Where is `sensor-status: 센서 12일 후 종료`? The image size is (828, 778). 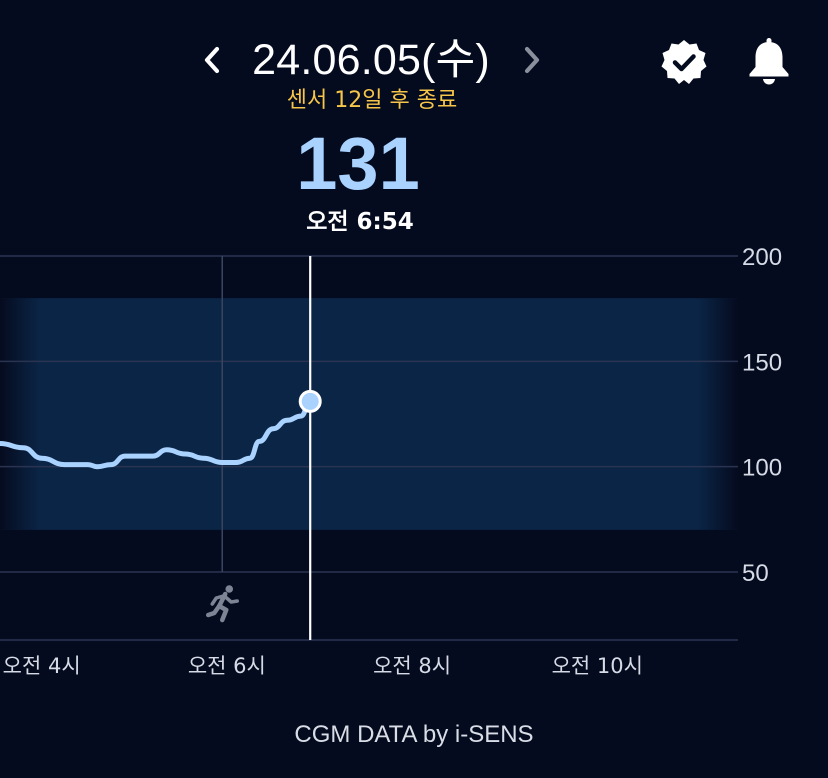
sensor-status: 센서 12일 후 종료 is located at coordinates (372, 100).